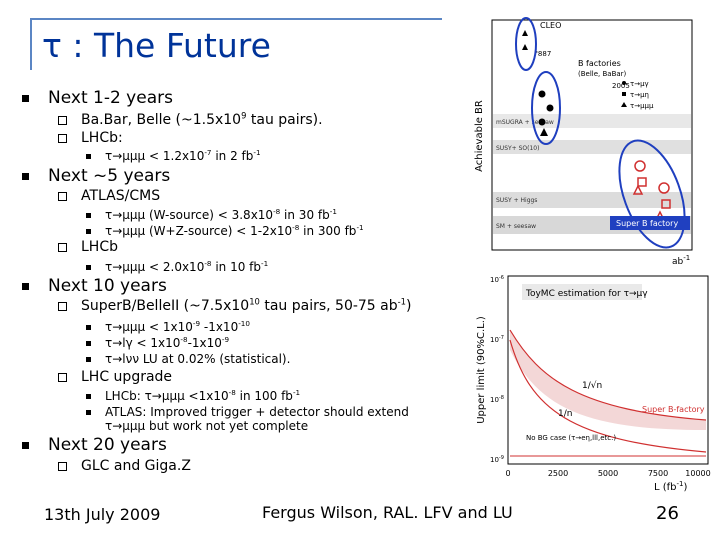  I want to click on bullet-superb-lu: τ→lνν LU at 0.02% (statistical)., so click(188, 359).